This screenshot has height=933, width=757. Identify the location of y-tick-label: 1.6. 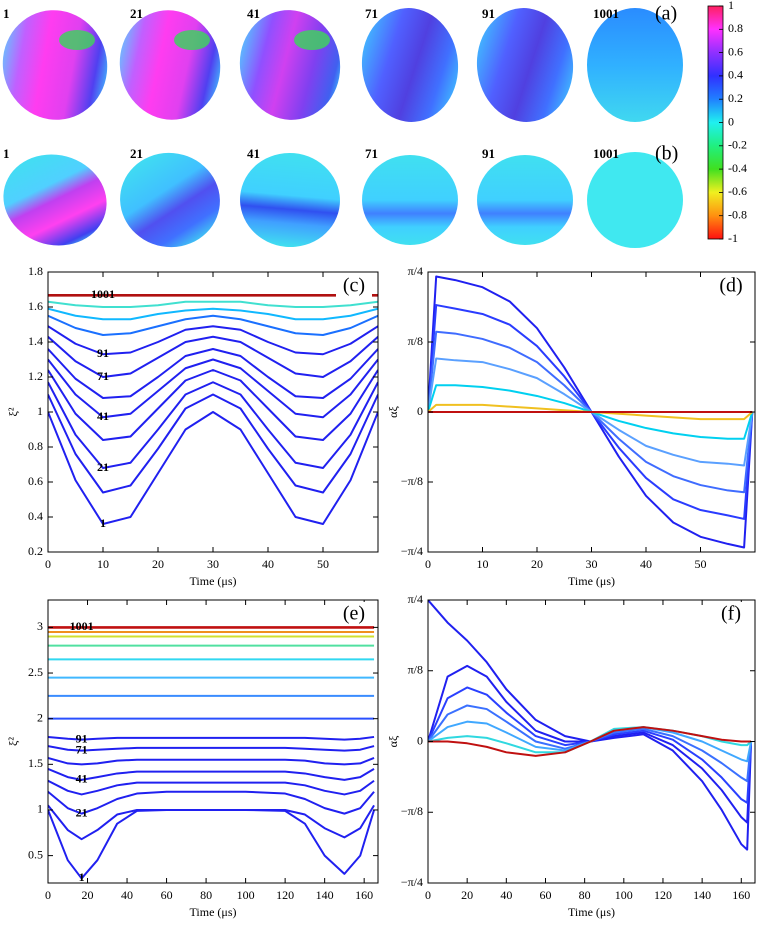
(35, 306).